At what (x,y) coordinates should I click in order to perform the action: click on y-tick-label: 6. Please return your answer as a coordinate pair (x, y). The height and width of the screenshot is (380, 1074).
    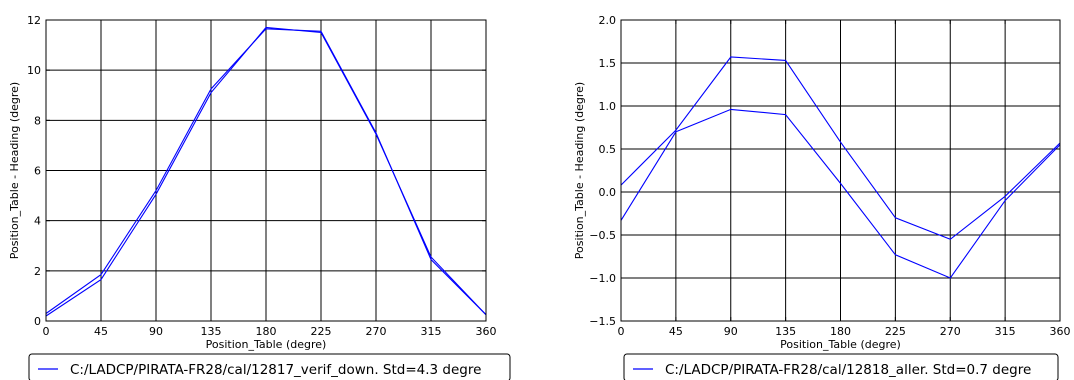
    Looking at the image, I should click on (37, 171).